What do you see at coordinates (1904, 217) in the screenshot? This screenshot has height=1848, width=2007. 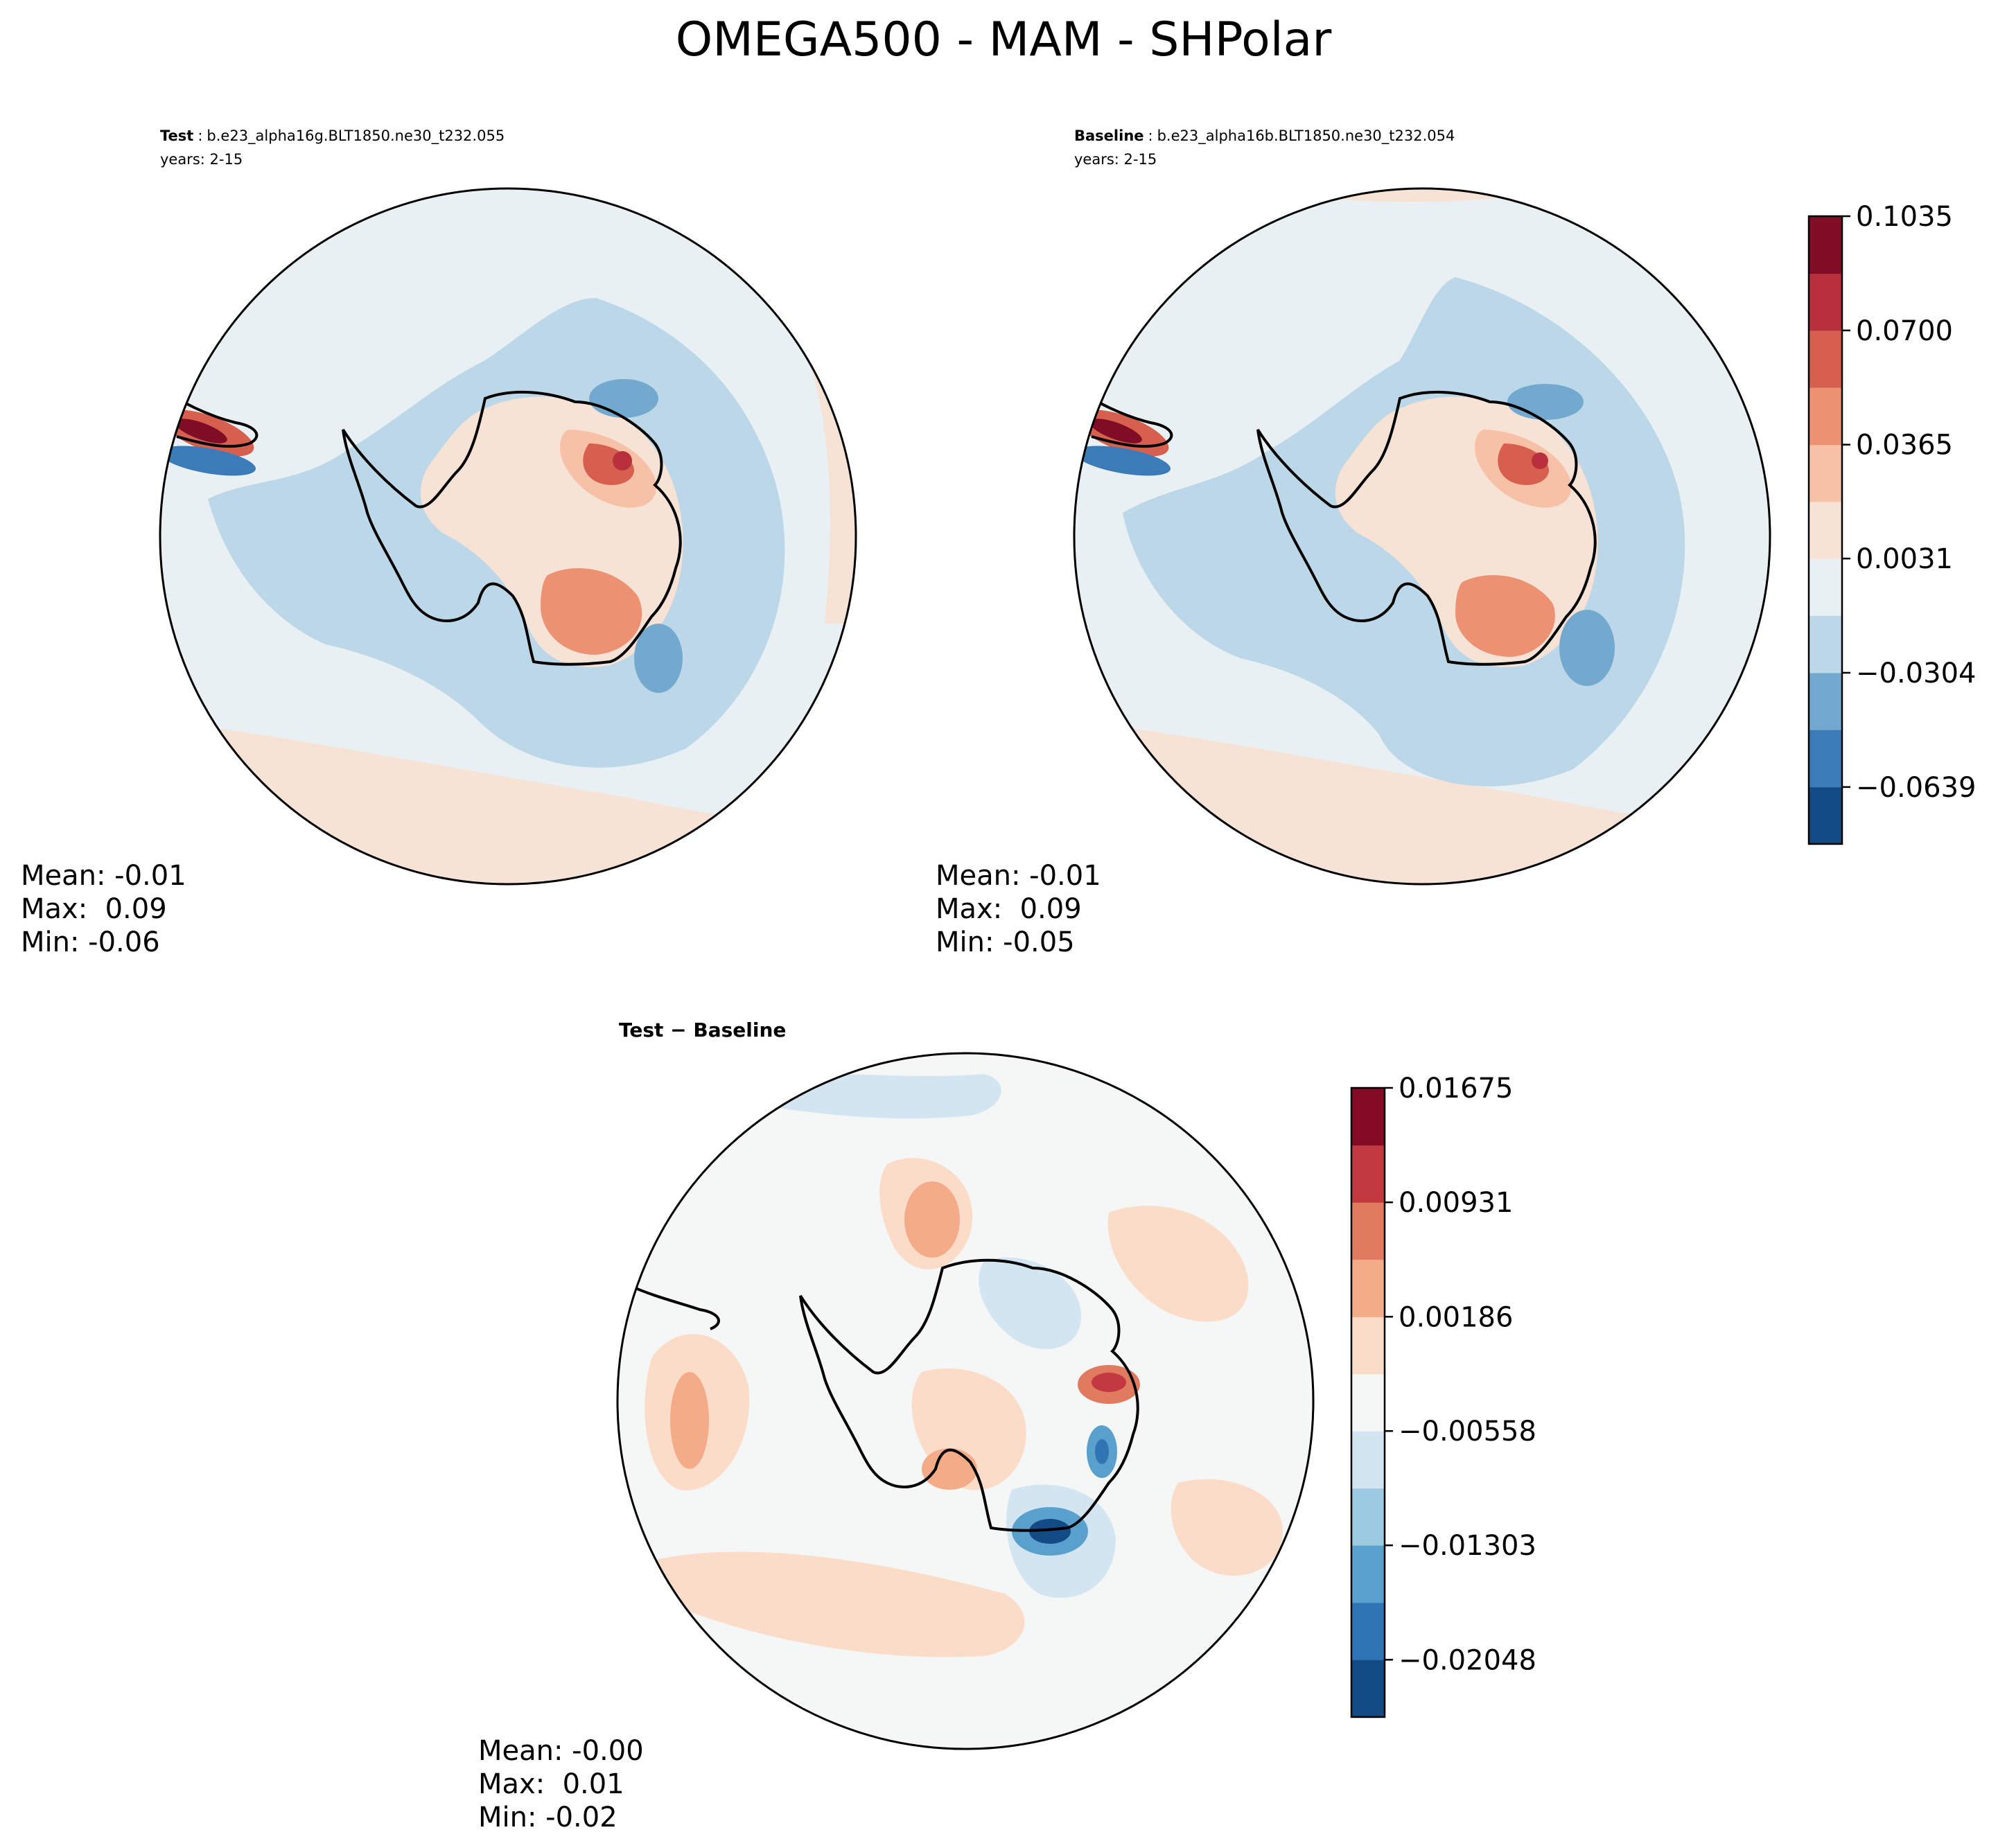 I see `colorbar-main-tick-label-0: 0.1035` at bounding box center [1904, 217].